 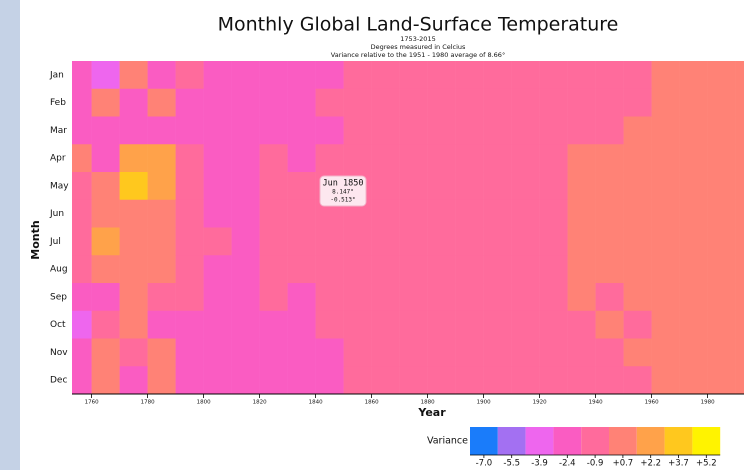 I want to click on y-tick-label: Jun, so click(x=56, y=214).